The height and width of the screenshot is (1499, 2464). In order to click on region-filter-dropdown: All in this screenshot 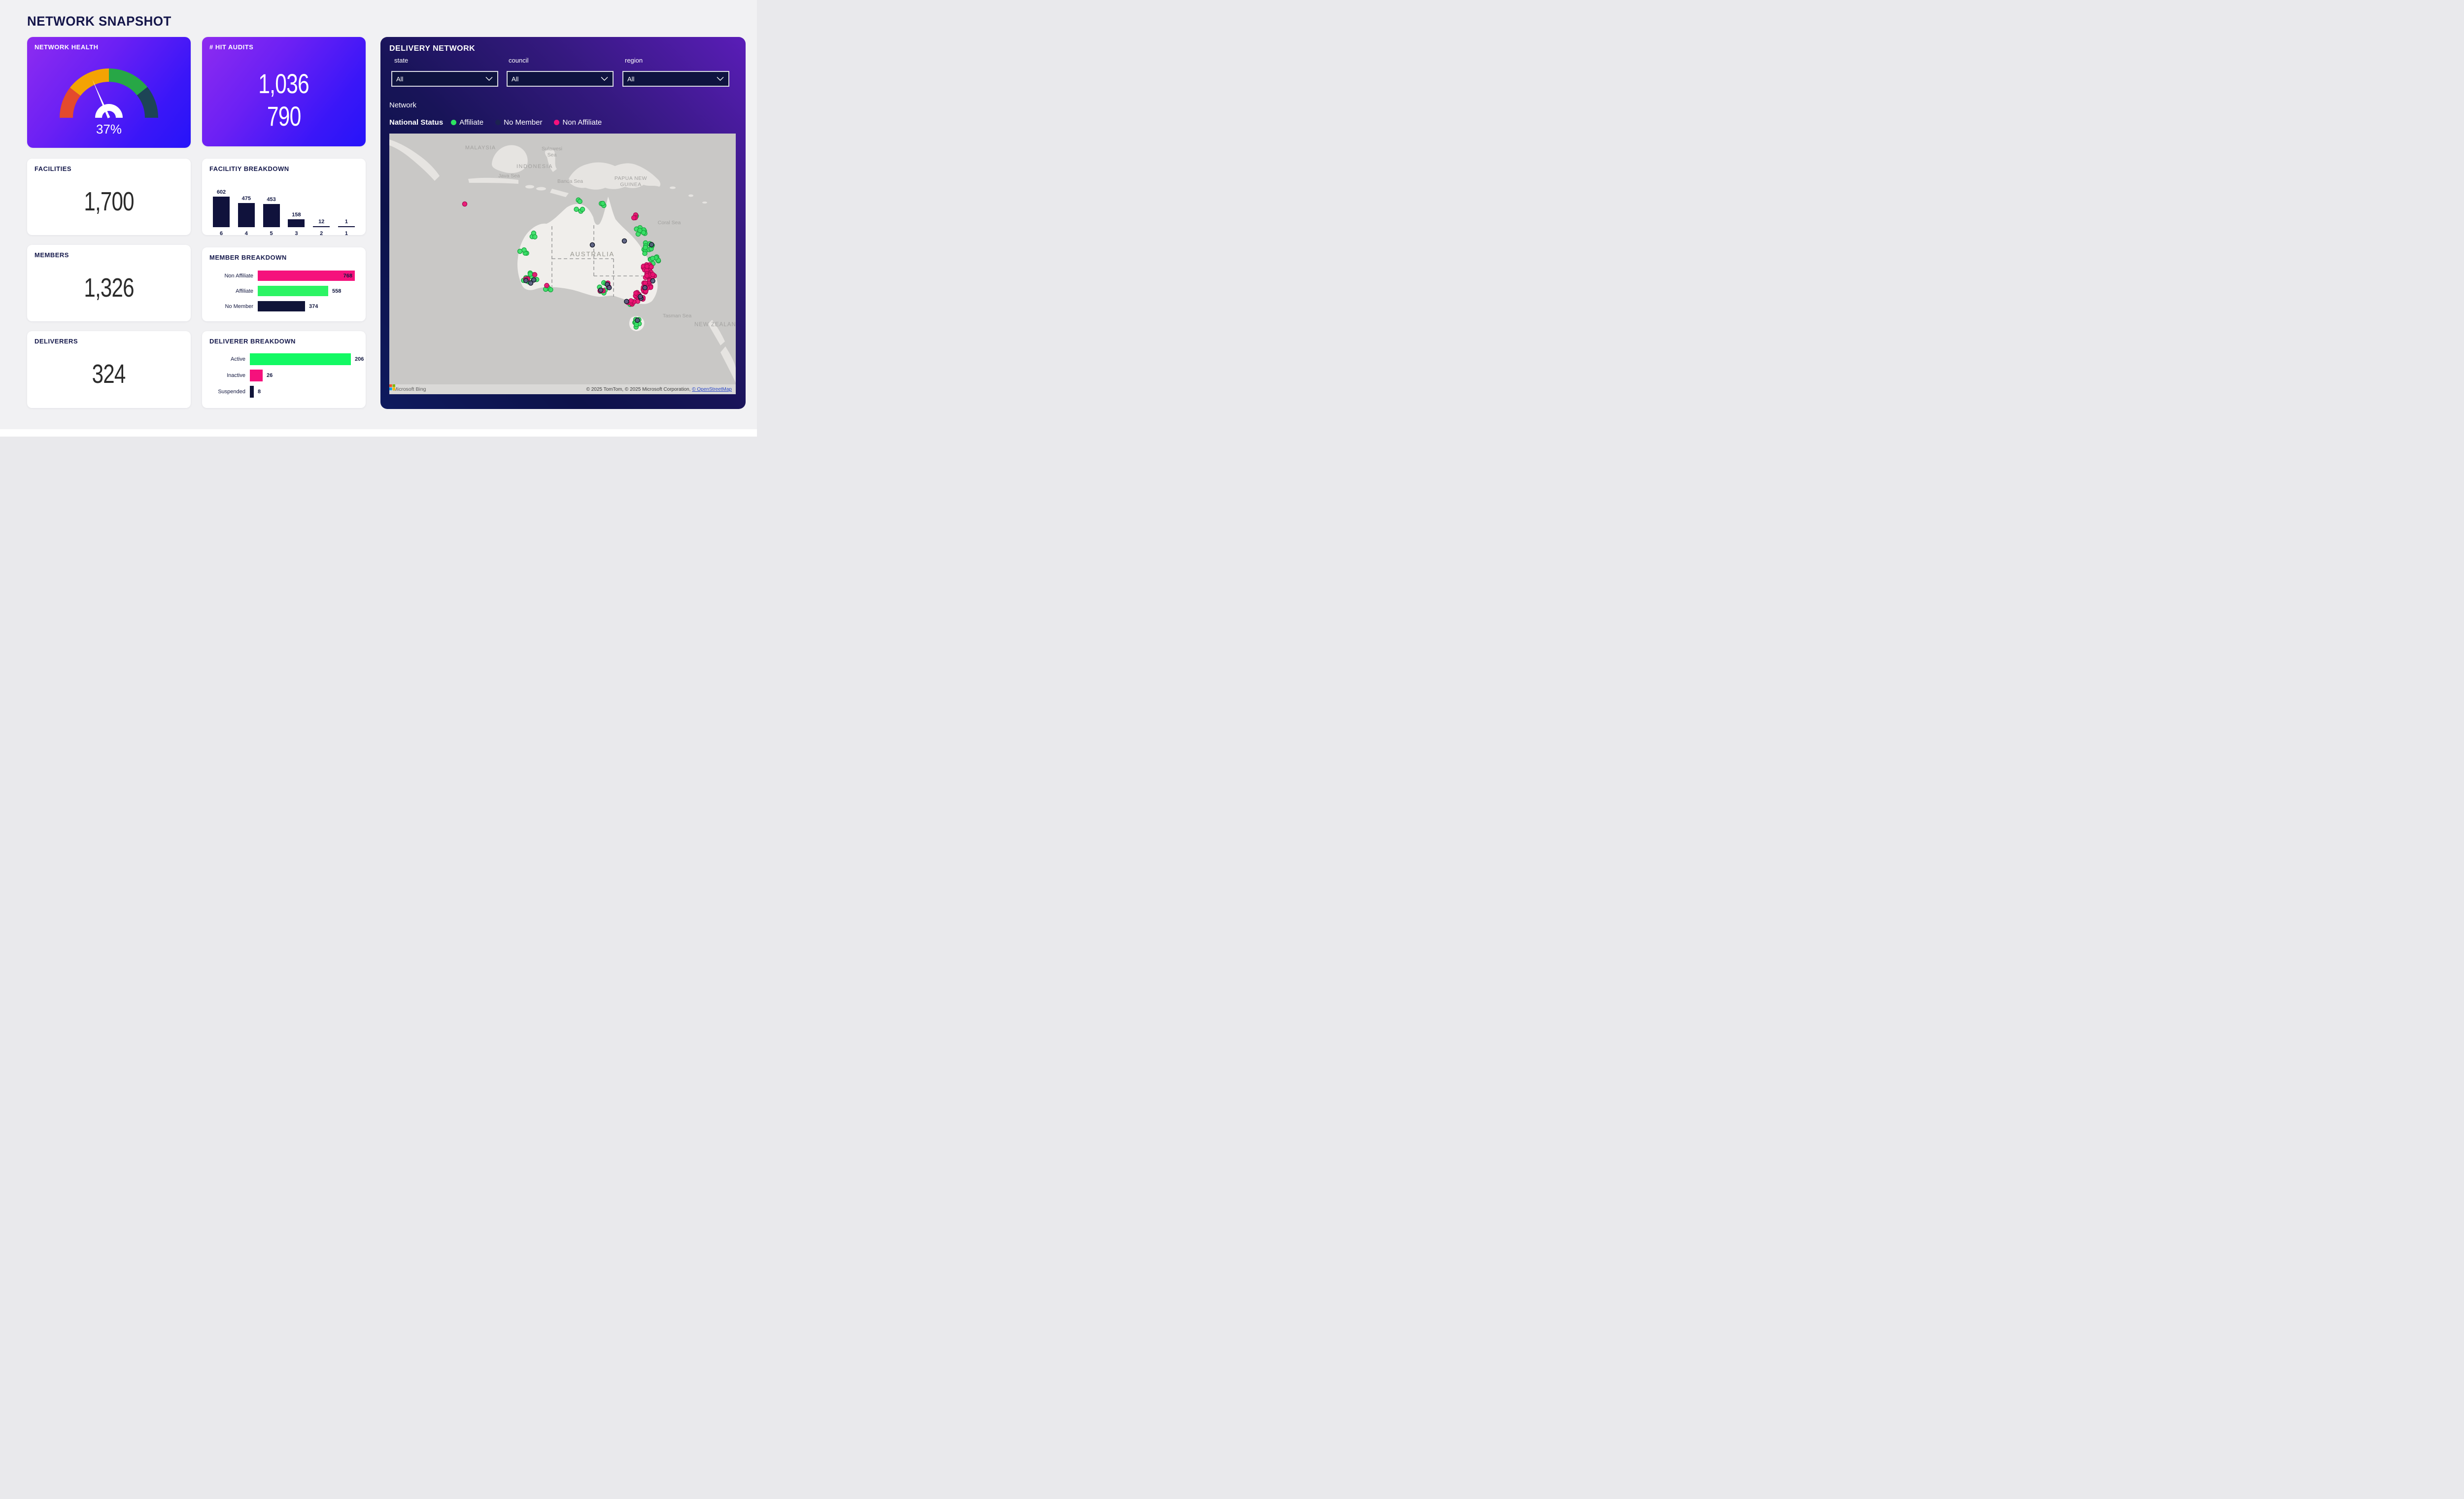, I will do `click(675, 79)`.